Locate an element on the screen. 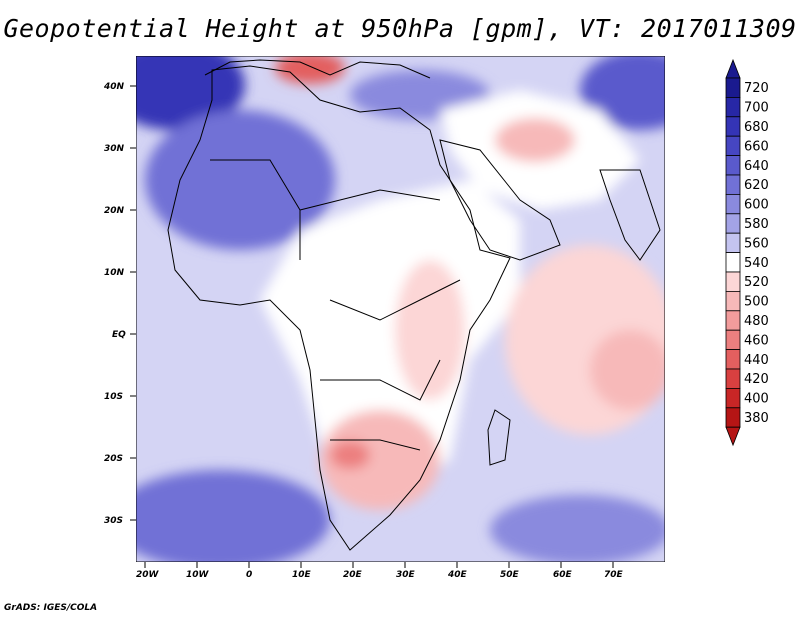  lat-label: 30S is located at coordinates (113, 521).